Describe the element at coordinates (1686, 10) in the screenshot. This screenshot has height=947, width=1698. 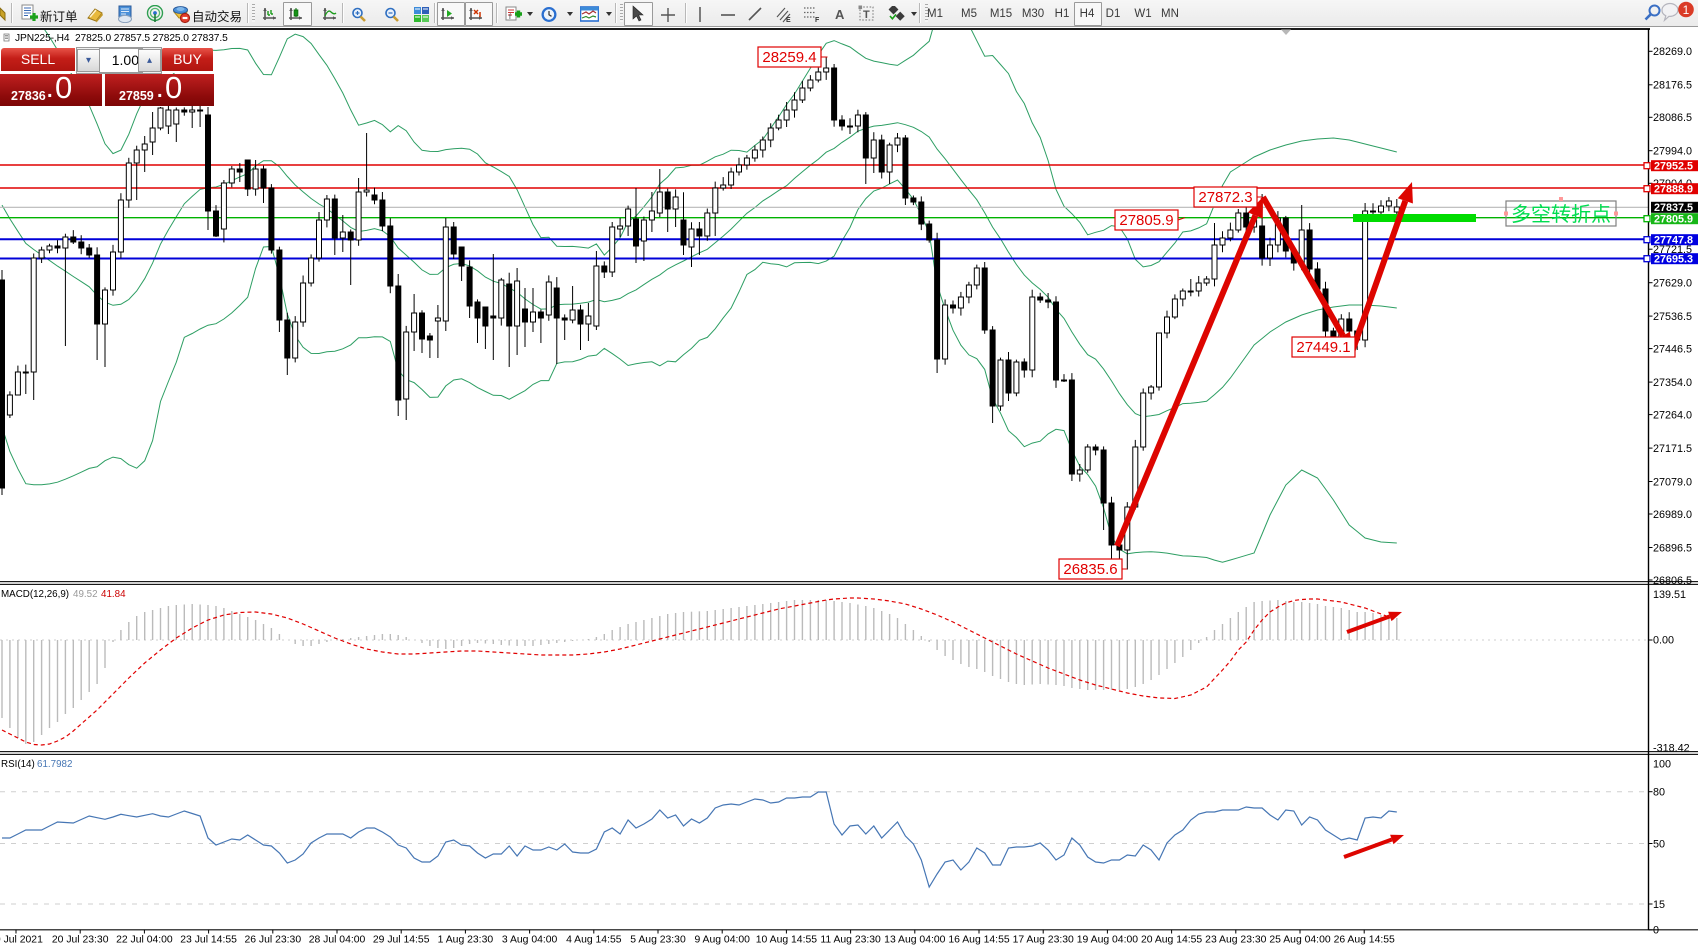
I see `svg-text: 1` at that location.